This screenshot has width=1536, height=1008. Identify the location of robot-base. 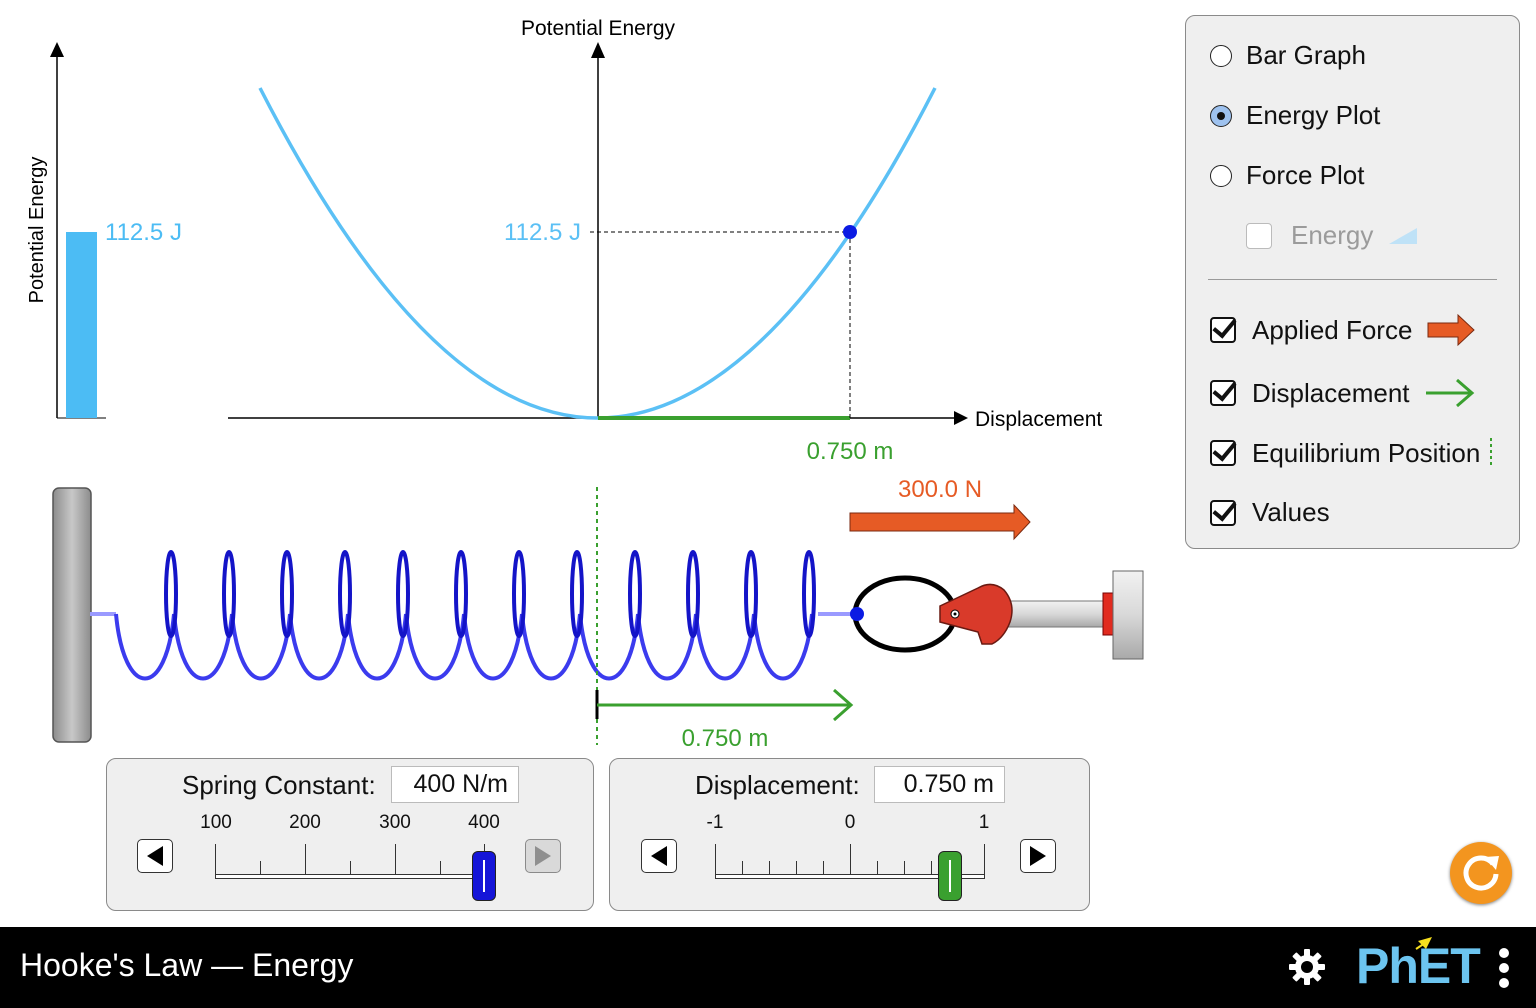
(1128, 615).